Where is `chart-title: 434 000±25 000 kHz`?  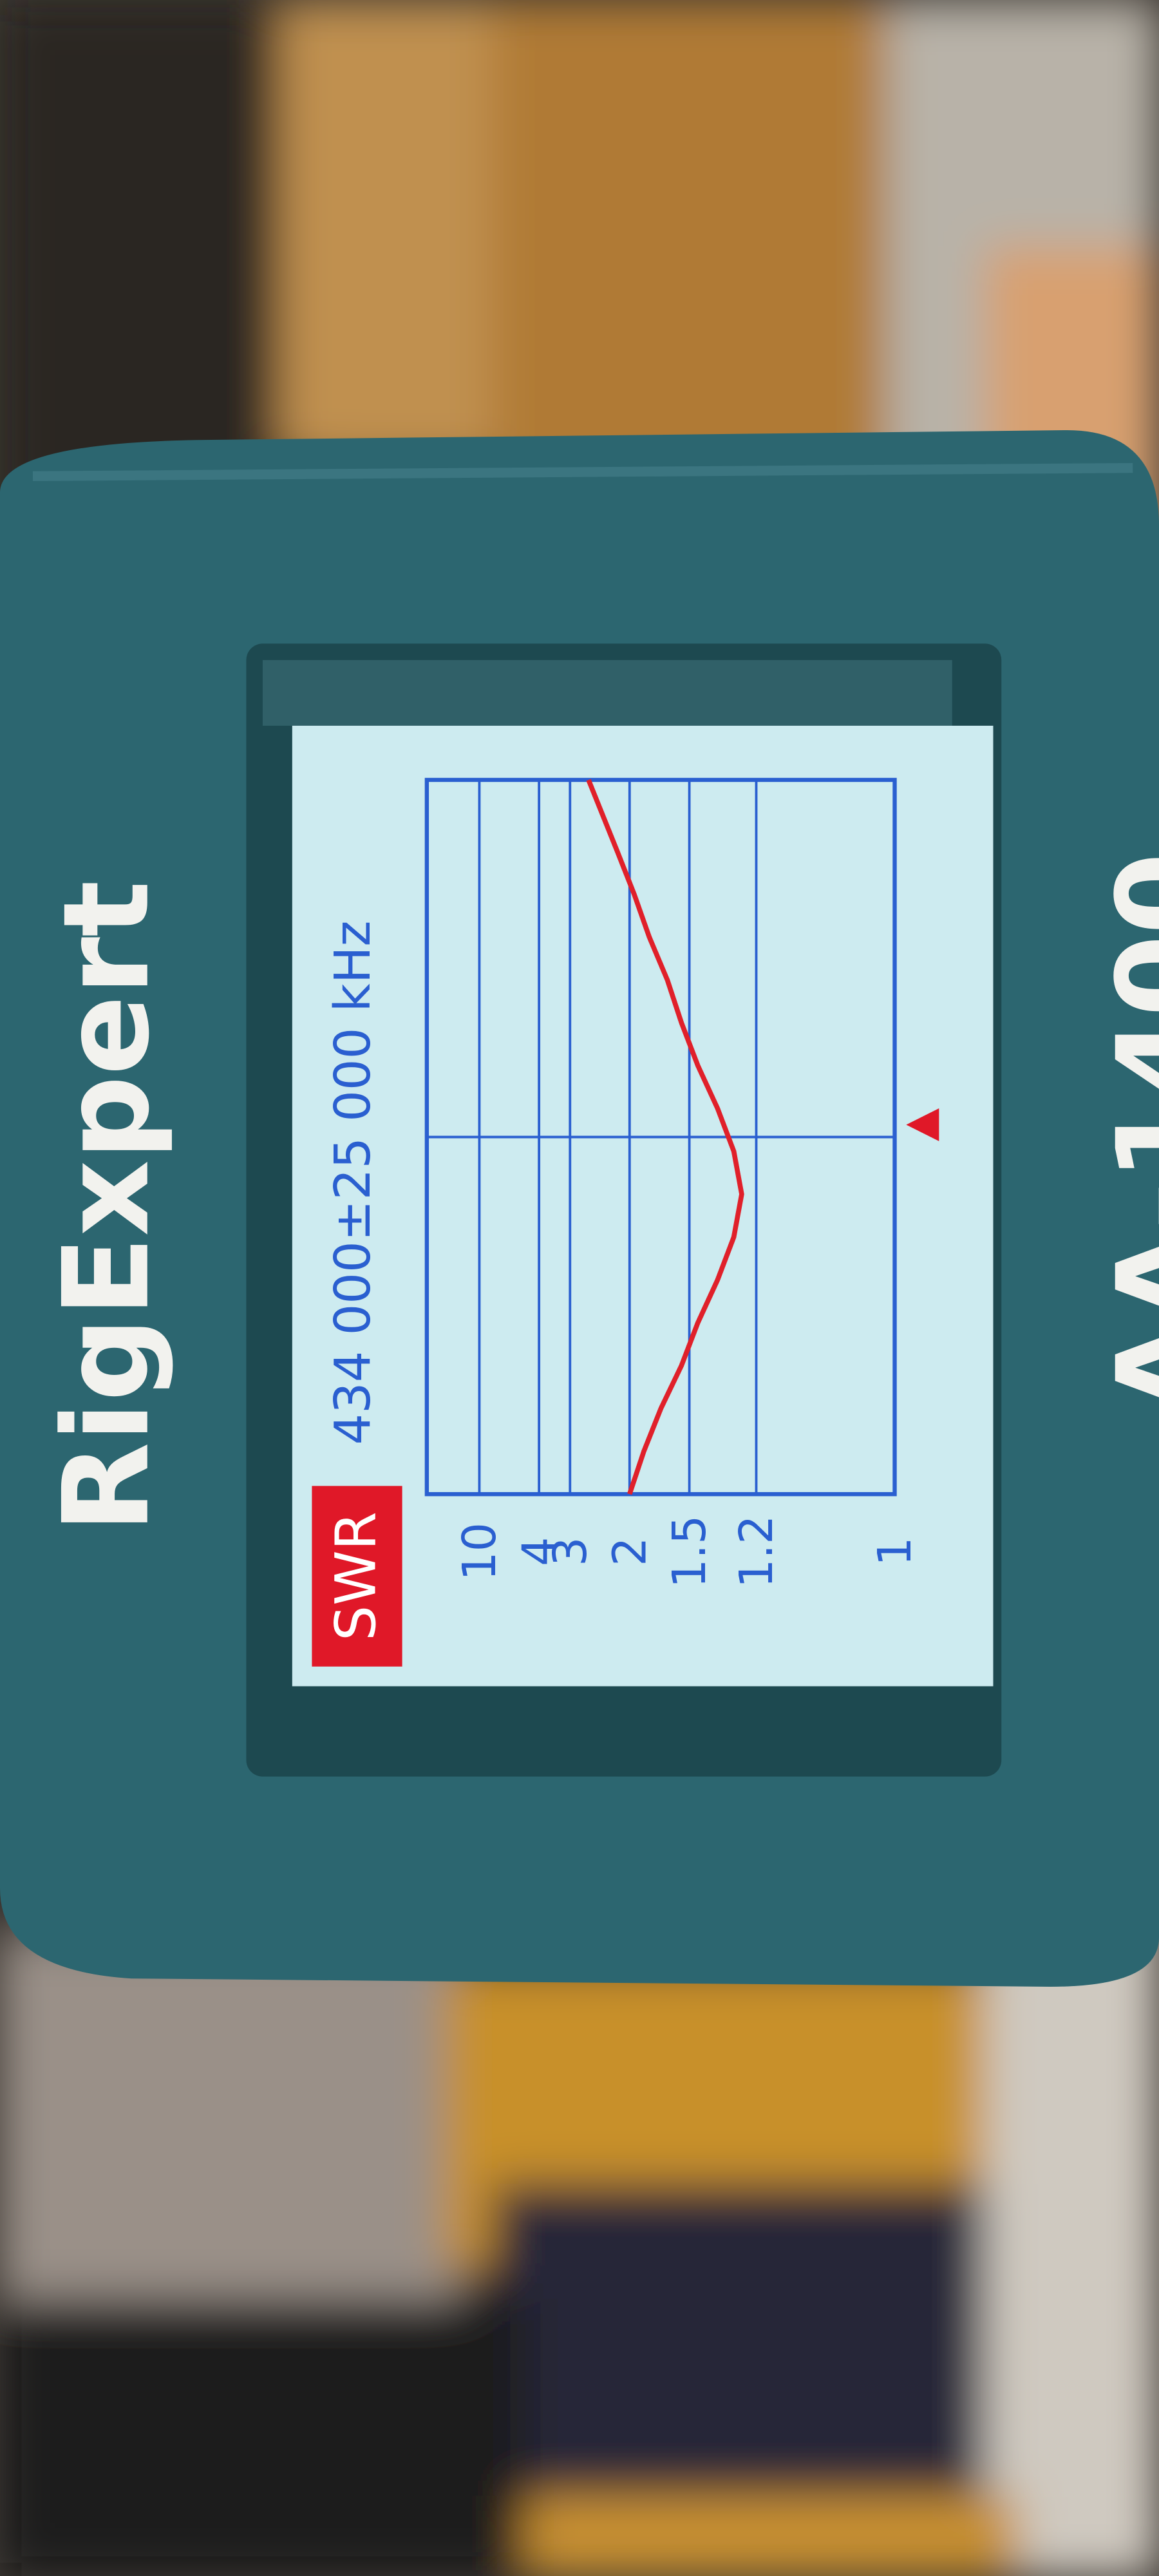 chart-title: 434 000±25 000 kHz is located at coordinates (353, 1183).